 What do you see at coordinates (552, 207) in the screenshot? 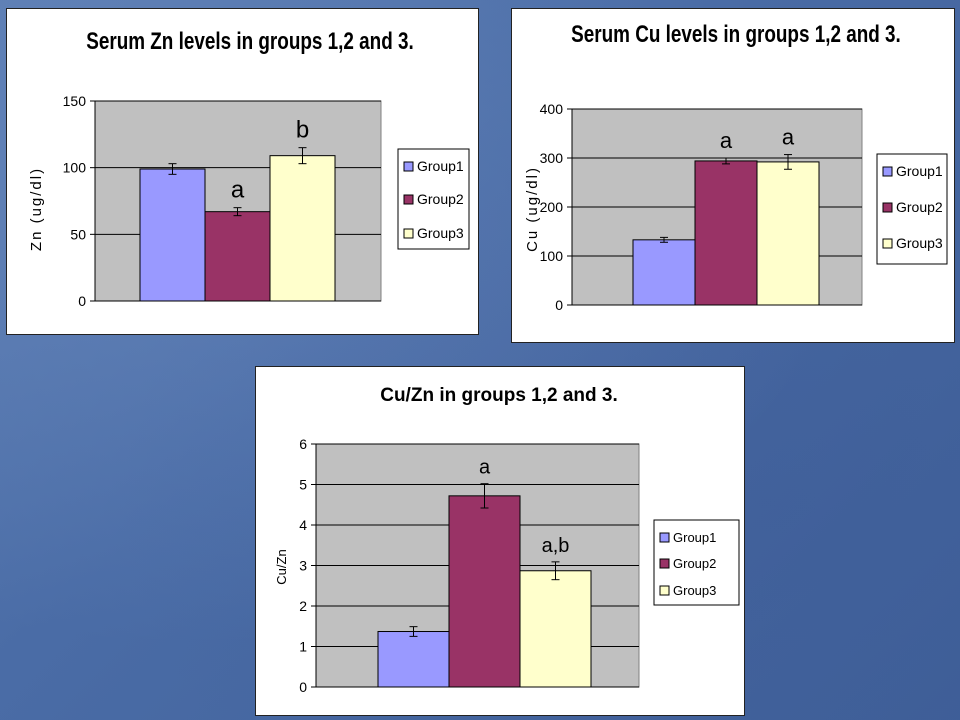
I see `y-tick-label: 200` at bounding box center [552, 207].